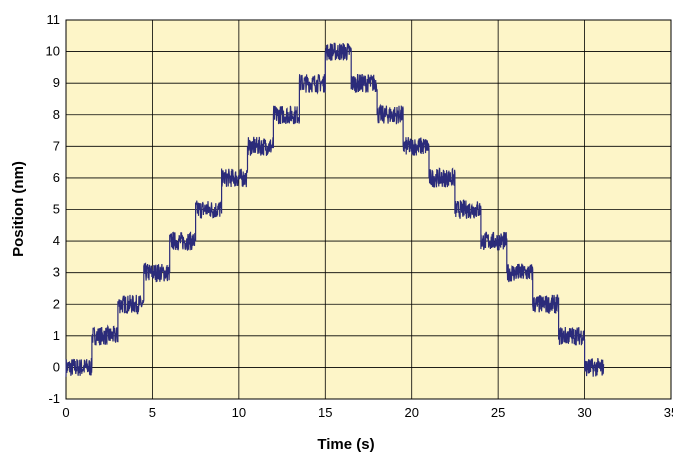 The image size is (673, 457). Describe the element at coordinates (152, 412) in the screenshot. I see `x-tick-label: 5` at that location.